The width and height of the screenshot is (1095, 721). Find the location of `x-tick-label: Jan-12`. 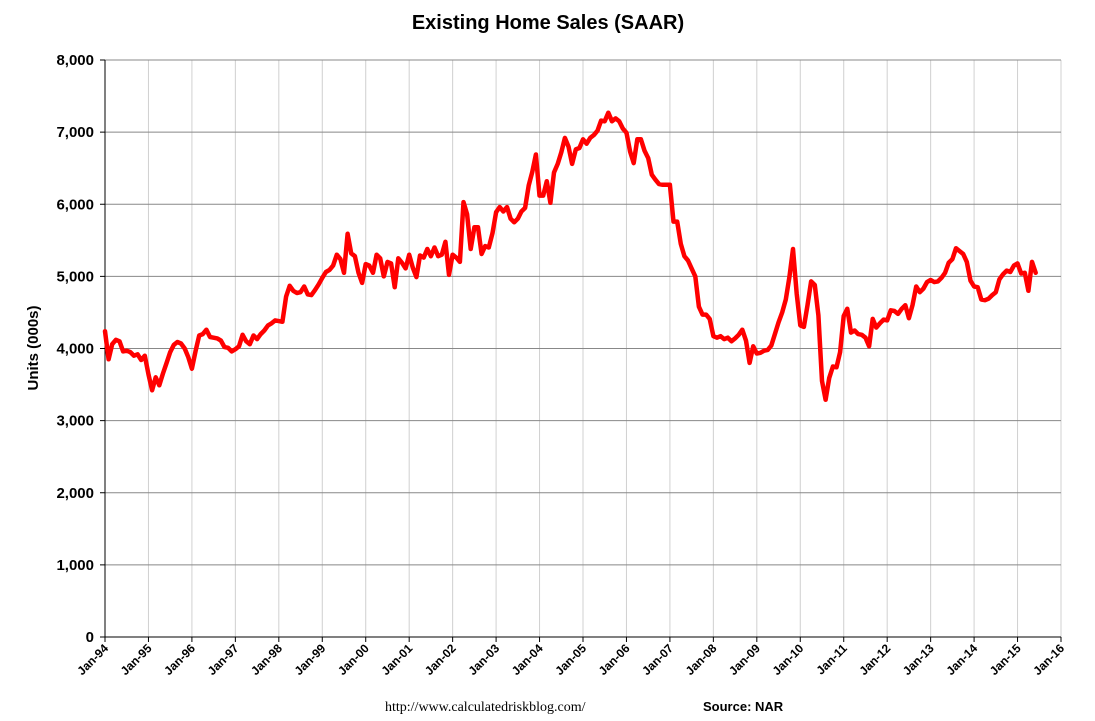

x-tick-label: Jan-12 is located at coordinates (875, 659).